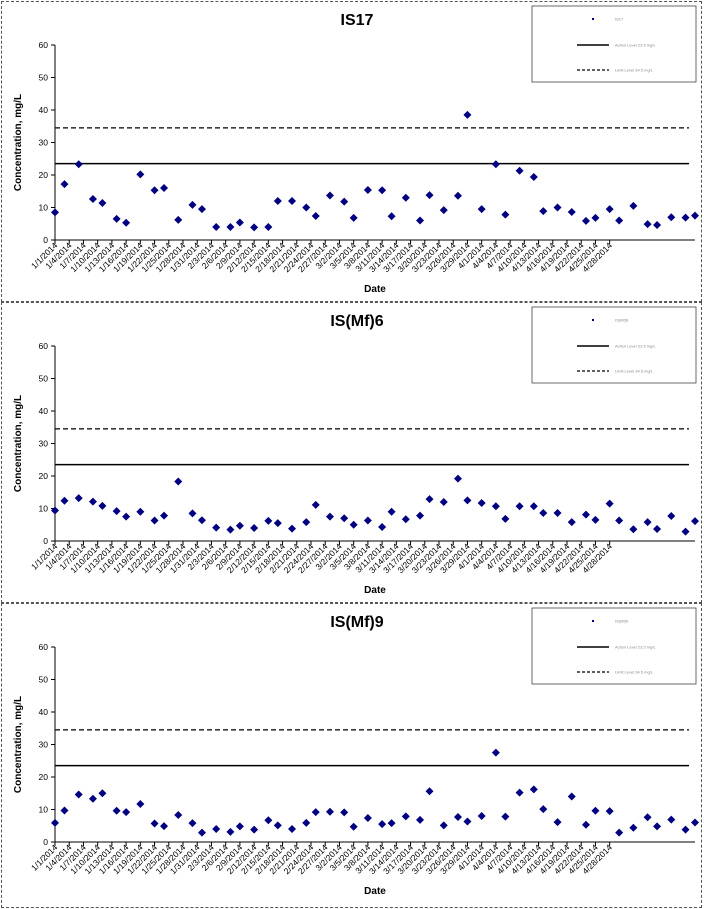 Image resolution: width=704 pixels, height=909 pixels. What do you see at coordinates (622, 320) in the screenshot?
I see `legend-entry: IS(Mf)6` at bounding box center [622, 320].